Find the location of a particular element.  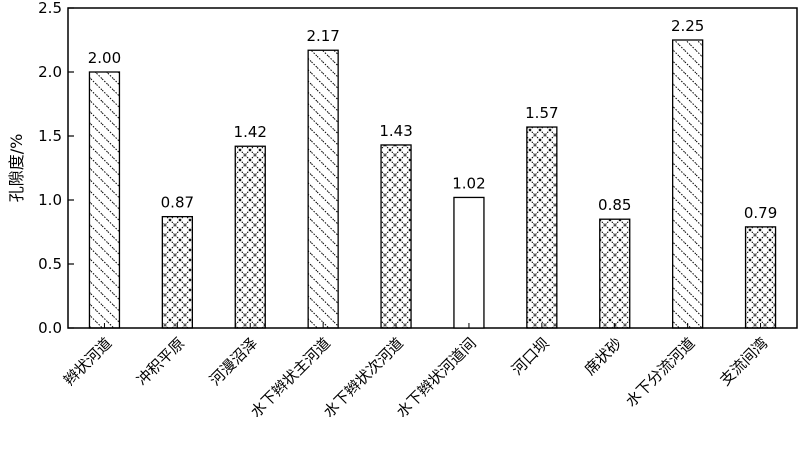

x-category-label: 河漫沼泽 is located at coordinates (233, 361).